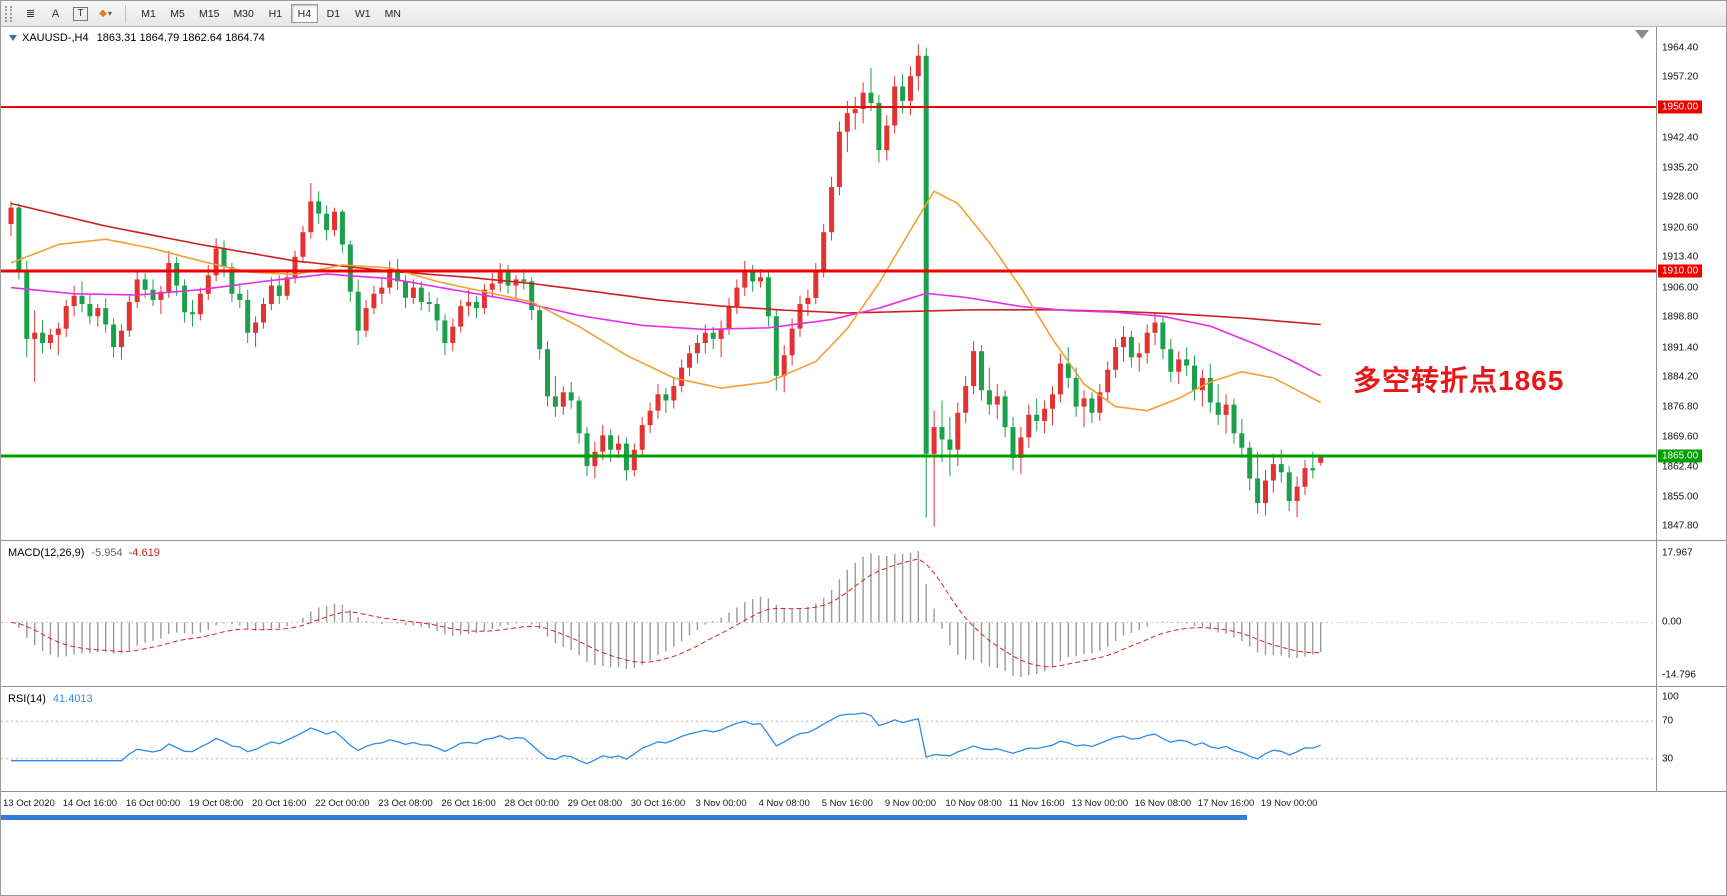  I want to click on date-label: 16 Nov 08:00, so click(1163, 803).